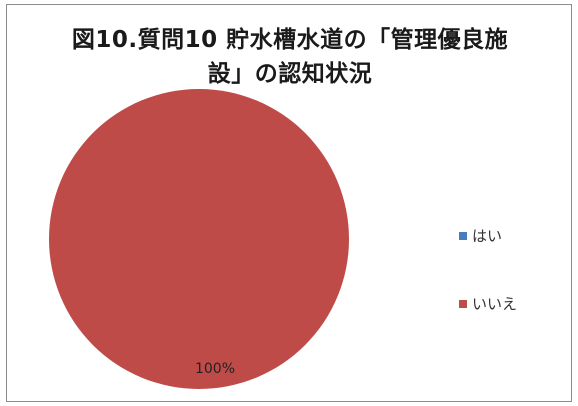 The height and width of the screenshot is (406, 578). What do you see at coordinates (463, 303) in the screenshot?
I see `legend-swatch-no` at bounding box center [463, 303].